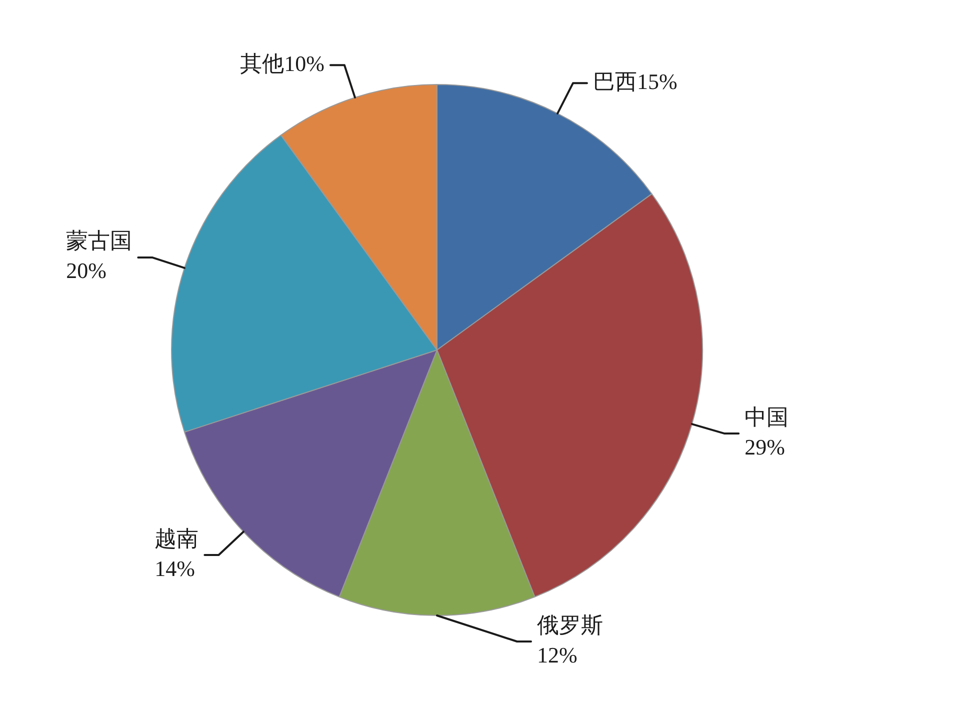 Image resolution: width=954 pixels, height=724 pixels. Describe the element at coordinates (262, 63) in the screenshot. I see `slice-label: 其他` at that location.